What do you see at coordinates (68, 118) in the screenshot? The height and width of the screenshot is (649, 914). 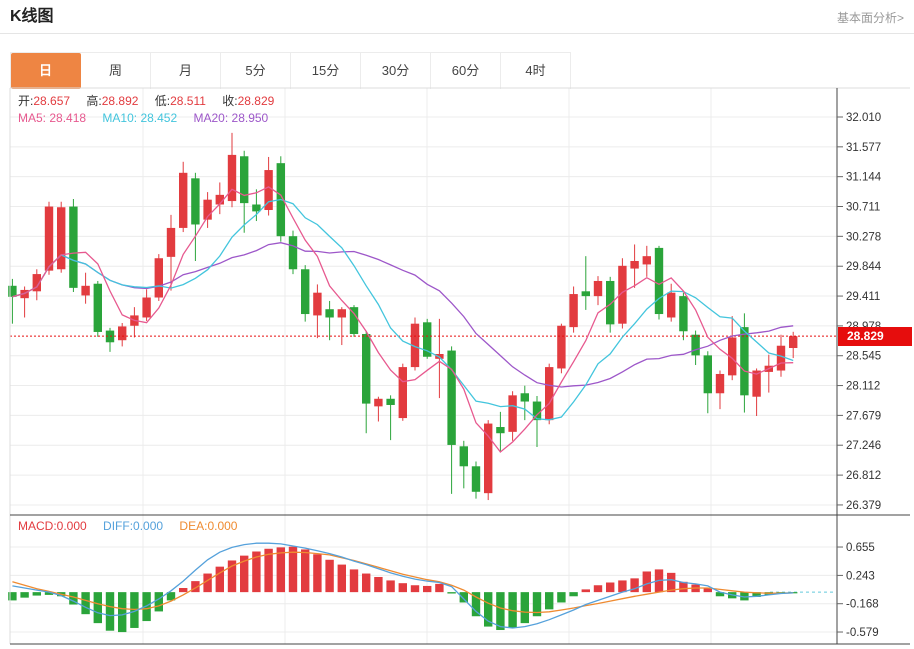 I see `ma5-value: 28.418` at bounding box center [68, 118].